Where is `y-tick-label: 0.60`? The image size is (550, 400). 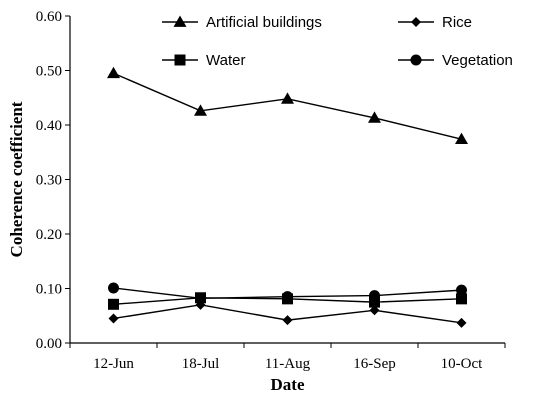
y-tick-label: 0.60 is located at coordinates (49, 17).